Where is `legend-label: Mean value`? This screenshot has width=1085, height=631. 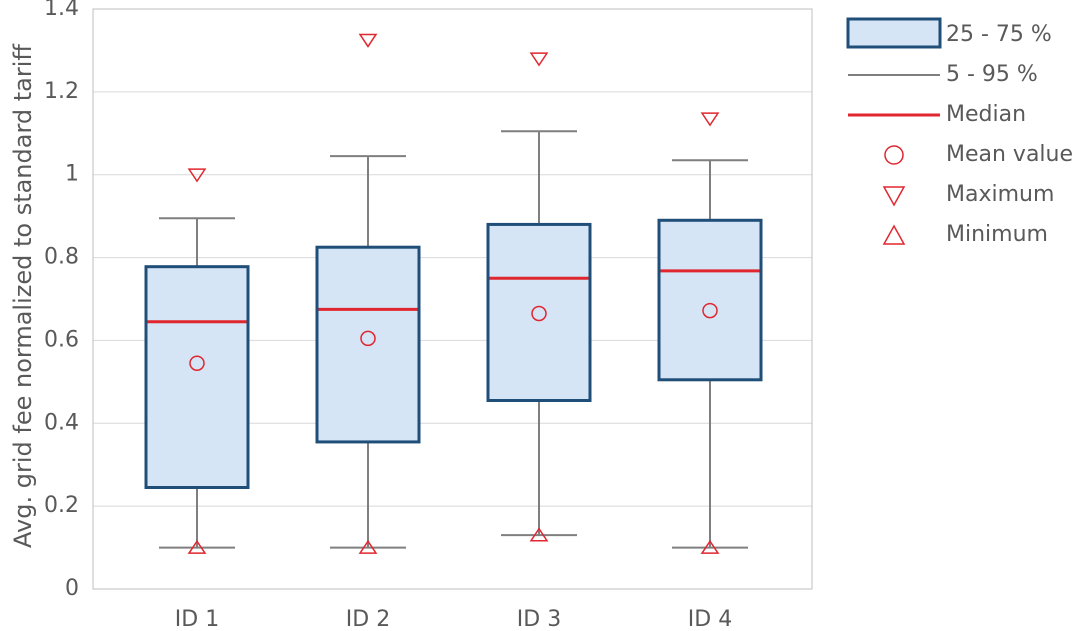
legend-label: Mean value is located at coordinates (1009, 154).